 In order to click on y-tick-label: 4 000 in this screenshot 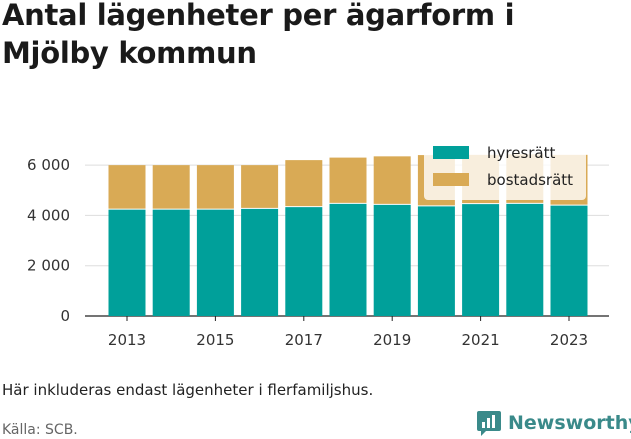, I will do `click(48, 215)`.